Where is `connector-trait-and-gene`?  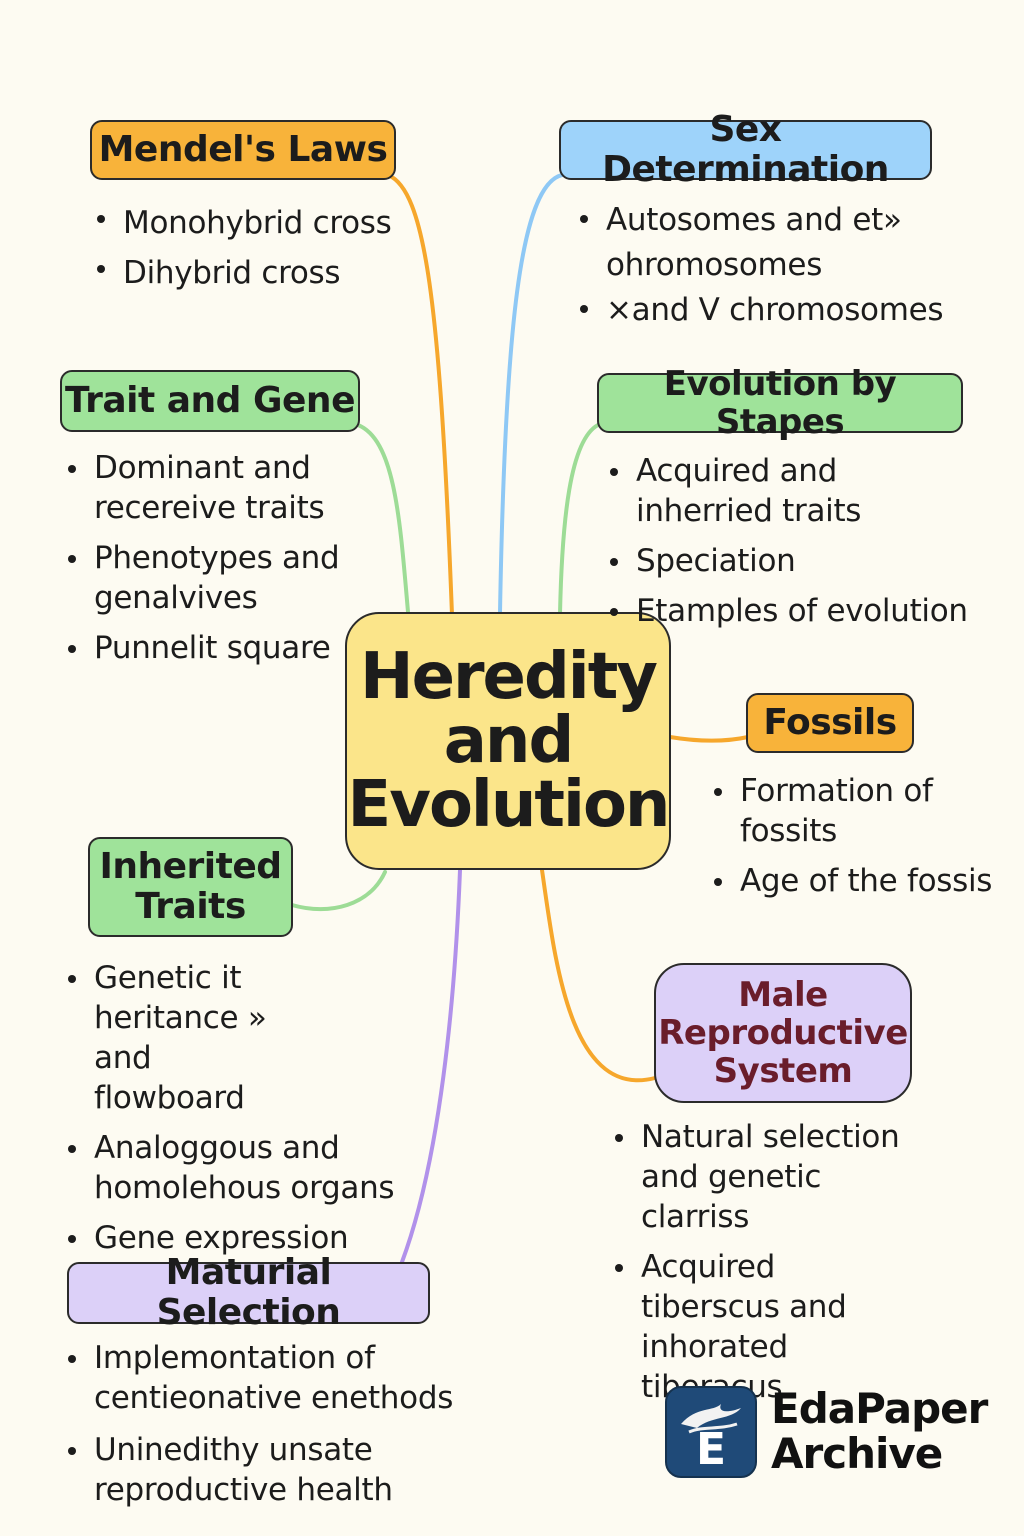
connector-trait-and-gene is located at coordinates (383, 518).